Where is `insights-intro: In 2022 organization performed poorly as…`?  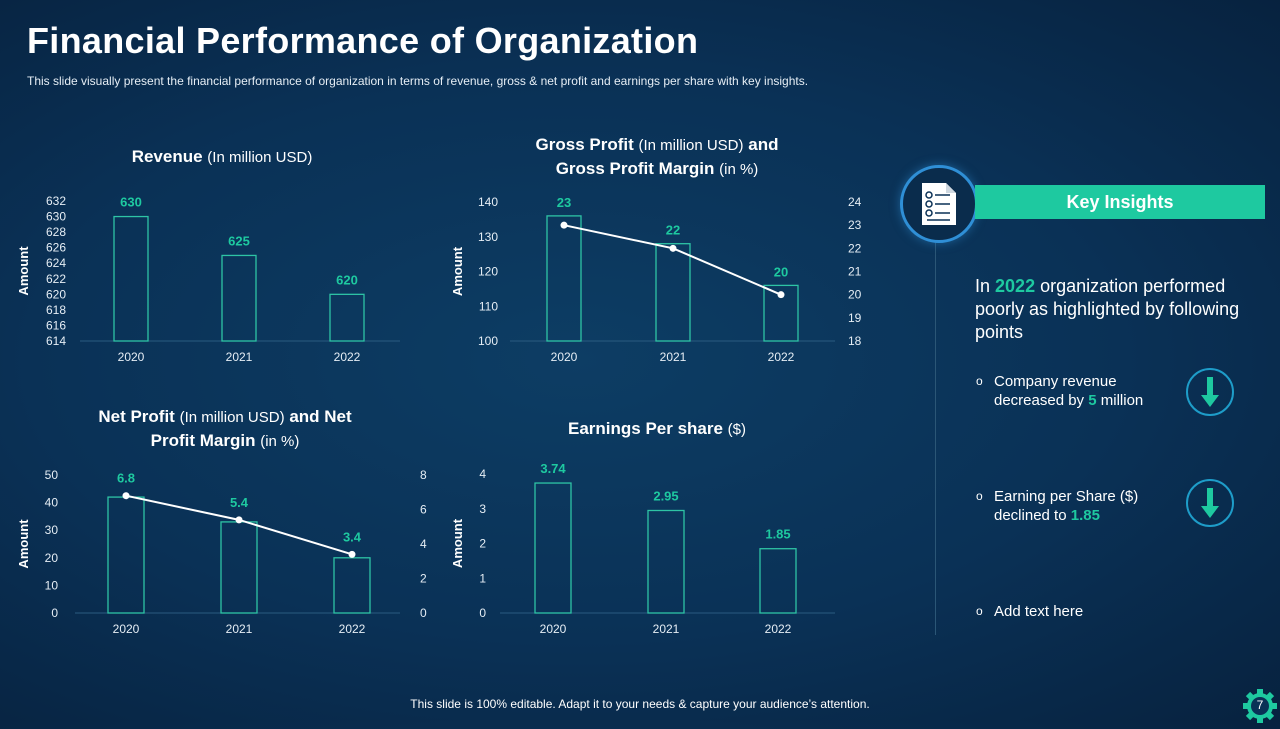
insights-intro: In 2022 organization performed poorly as… is located at coordinates (1107, 309).